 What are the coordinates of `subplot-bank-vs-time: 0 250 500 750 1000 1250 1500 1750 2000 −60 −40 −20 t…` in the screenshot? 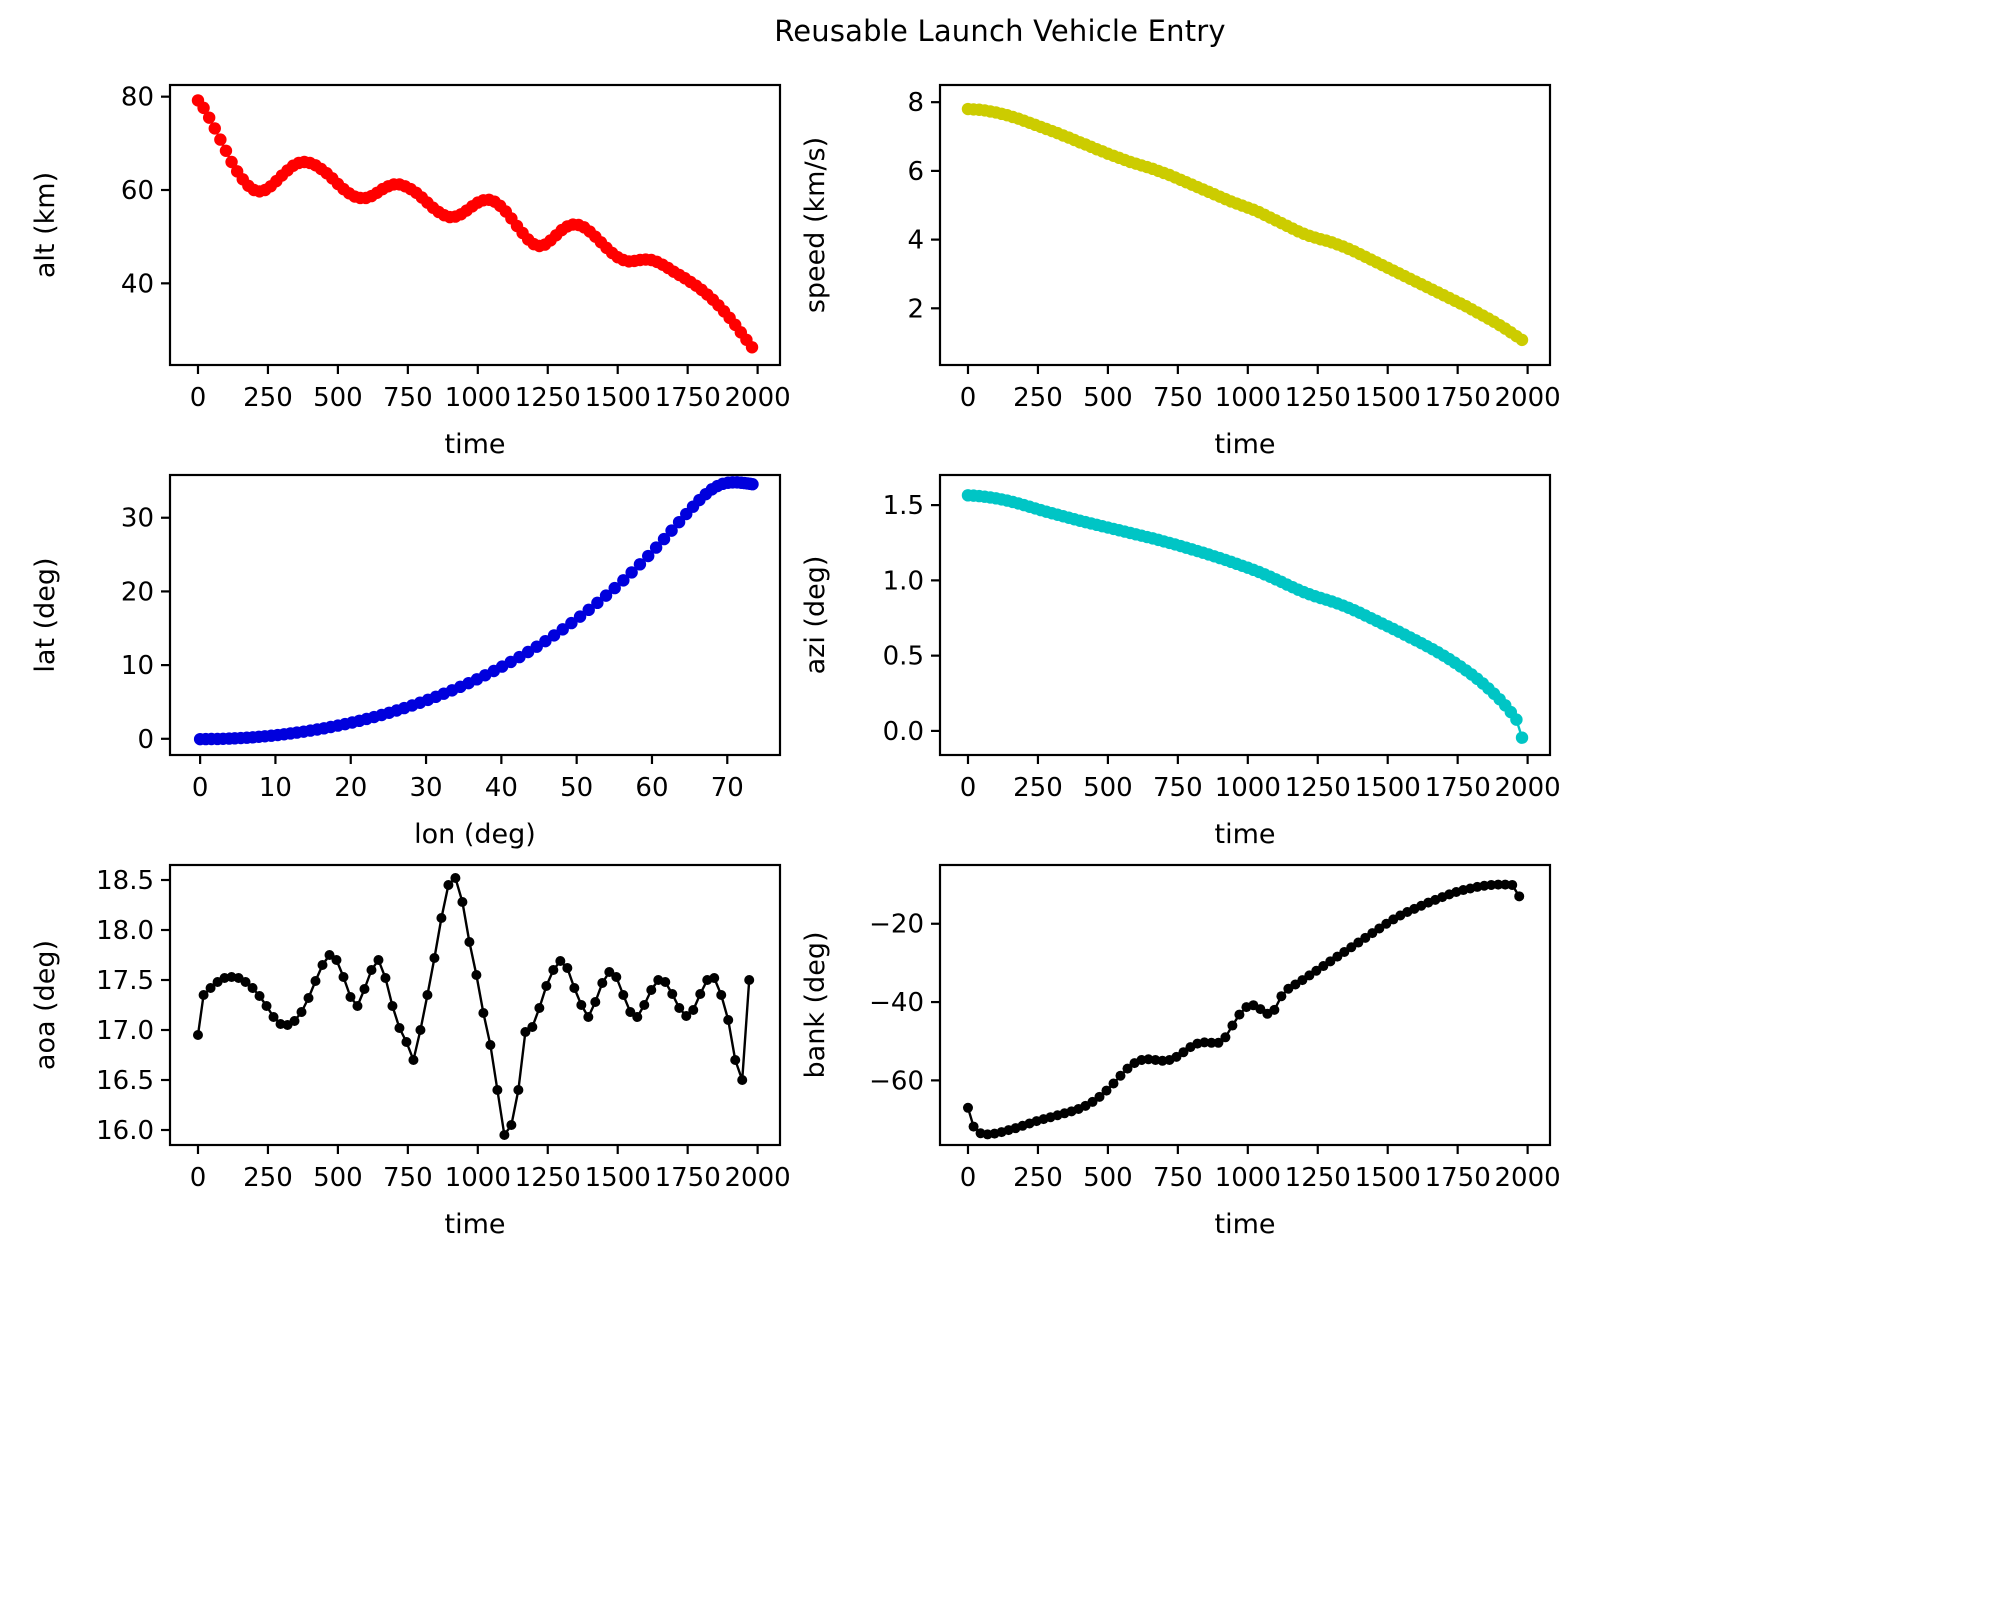 It's located at (1190, 1050).